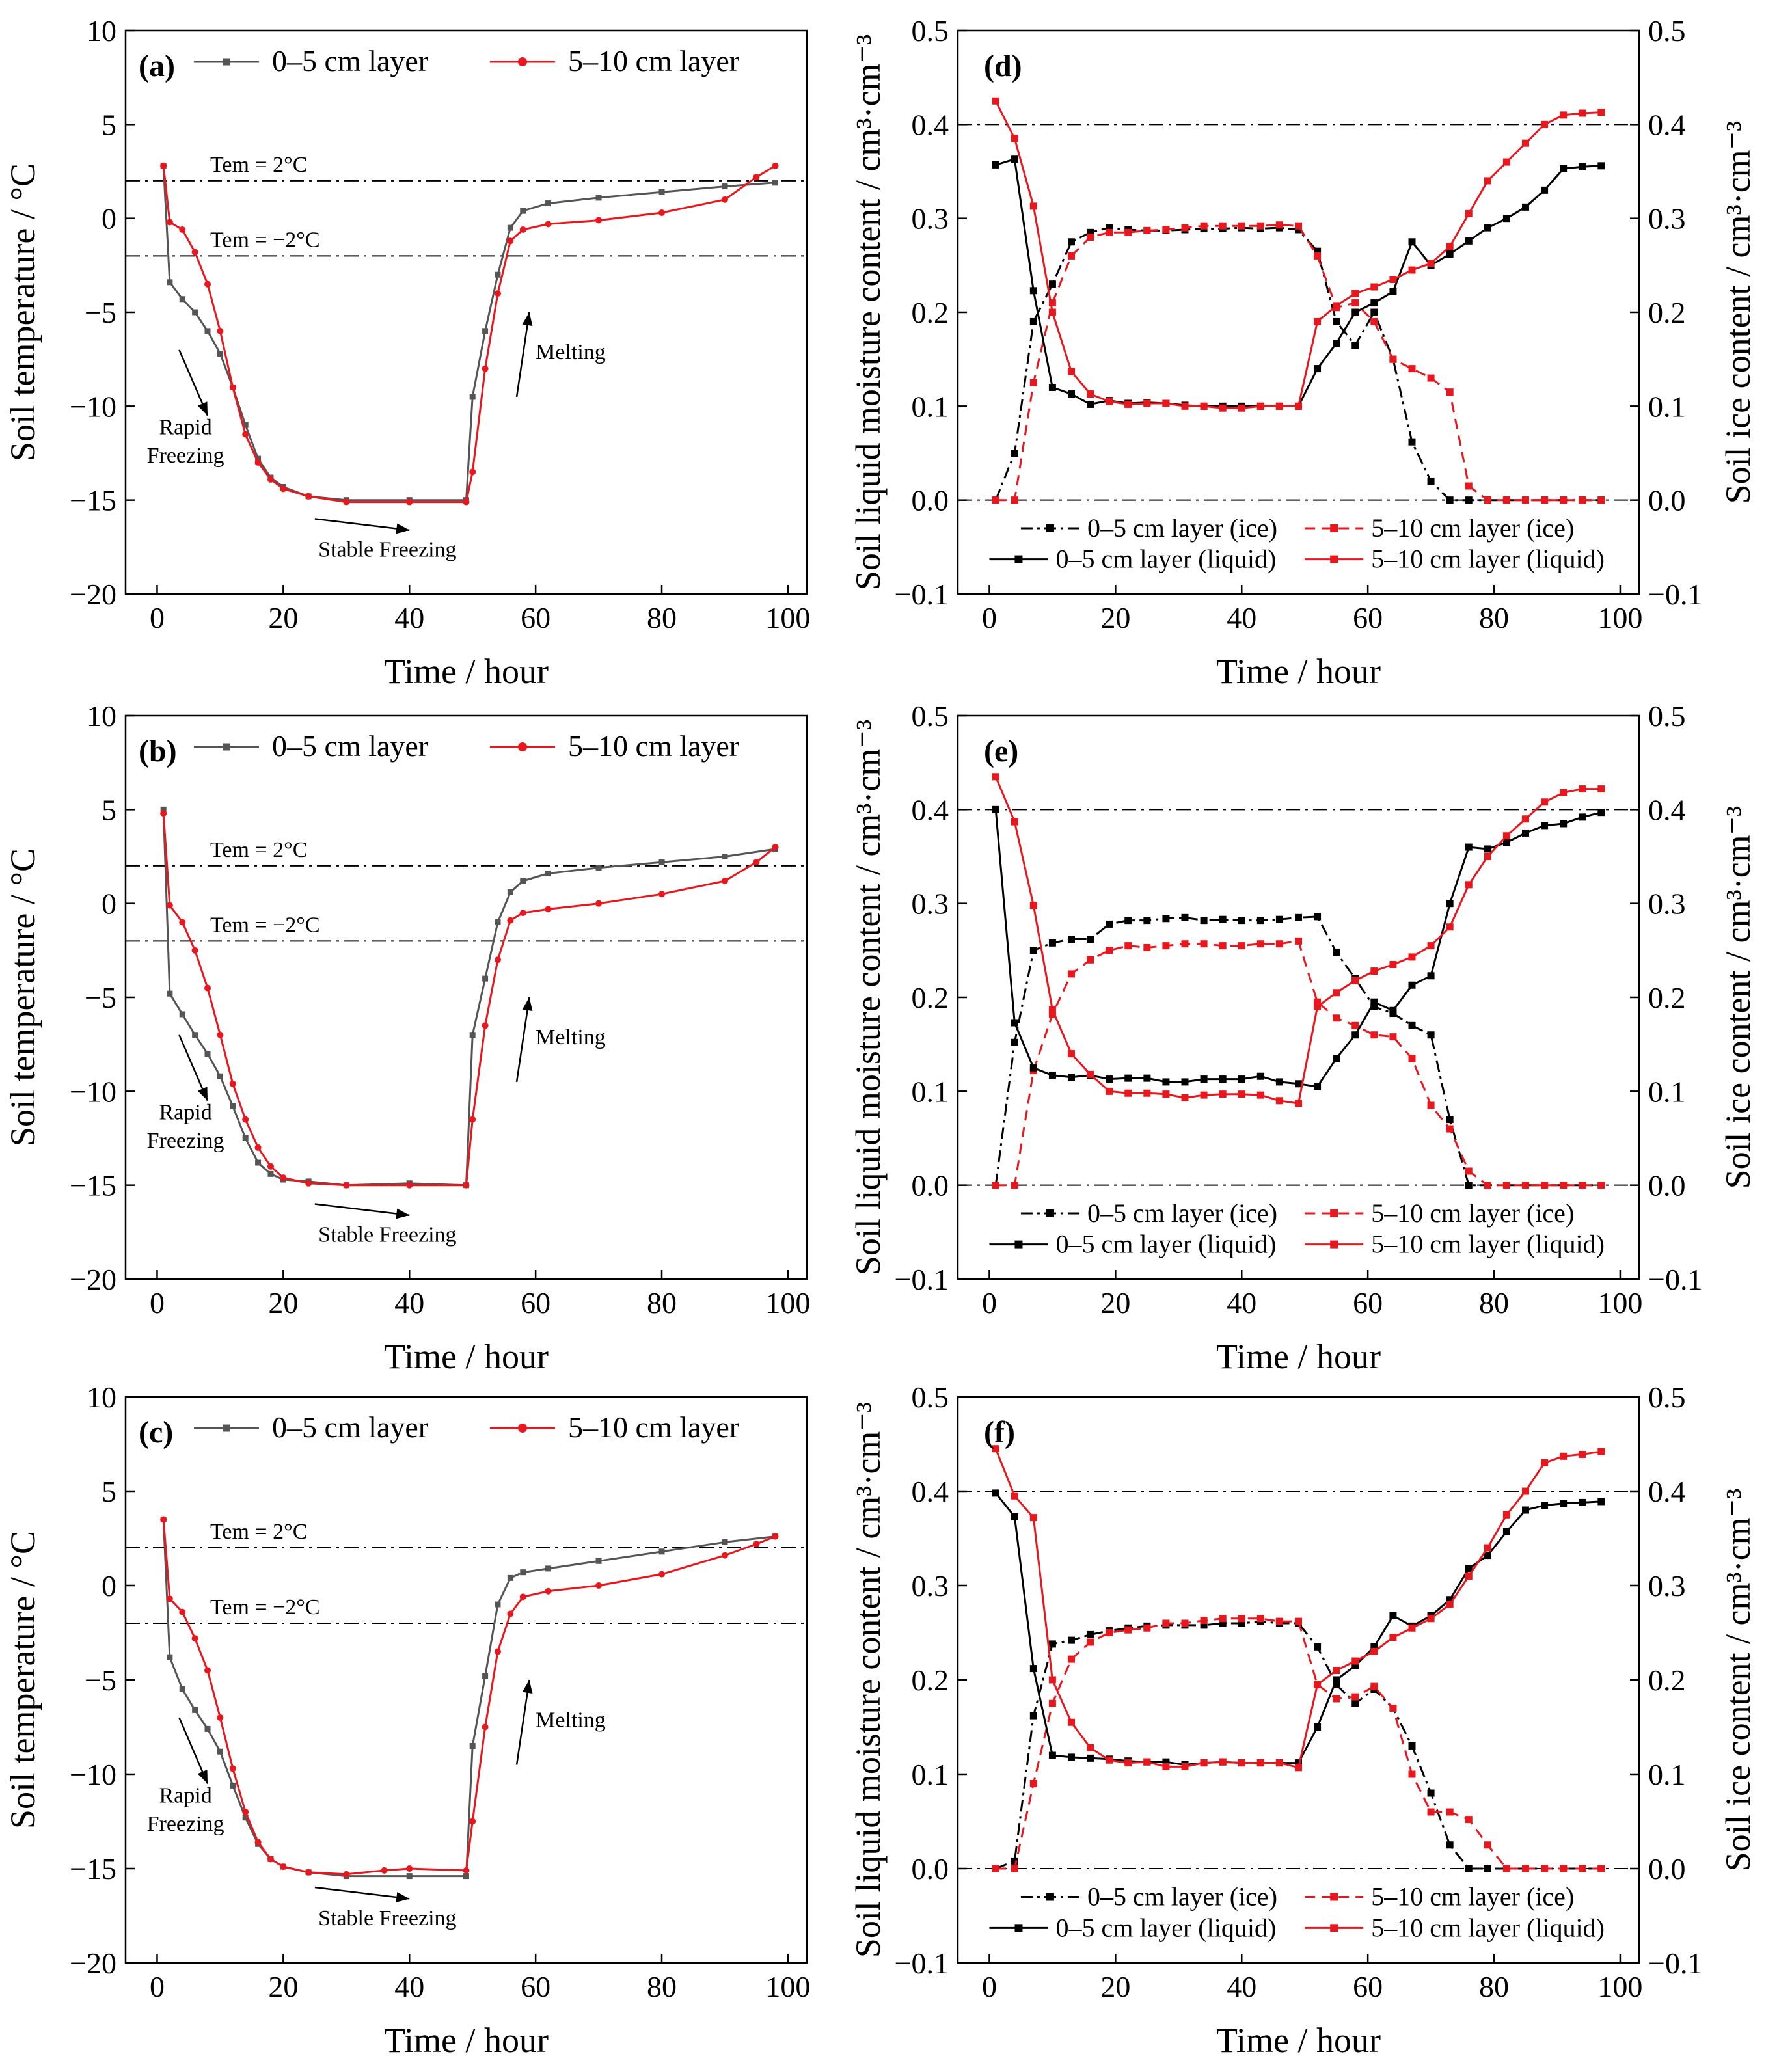 The image size is (1792, 2067). What do you see at coordinates (1488, 559) in the screenshot?
I see `legend-label: 5–10 cm layer (liquid)` at bounding box center [1488, 559].